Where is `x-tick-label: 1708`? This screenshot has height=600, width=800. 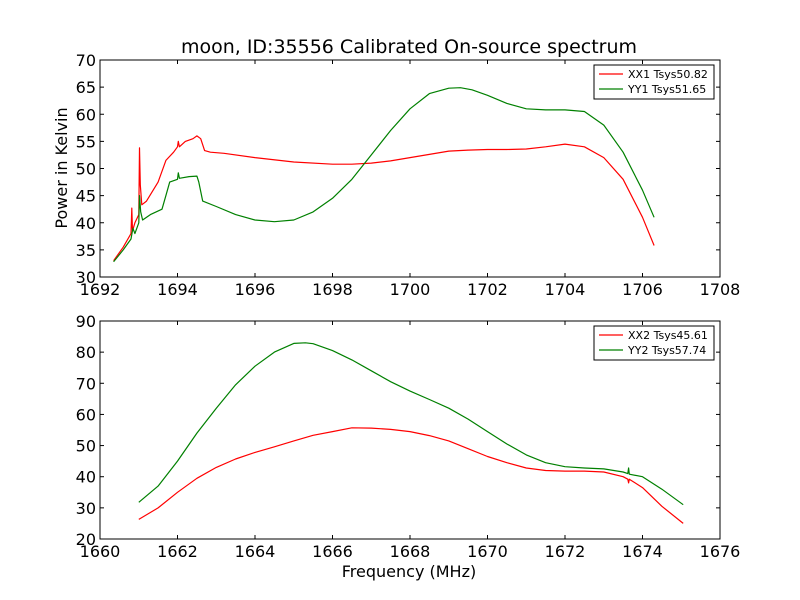 x-tick-label: 1708 is located at coordinates (720, 289).